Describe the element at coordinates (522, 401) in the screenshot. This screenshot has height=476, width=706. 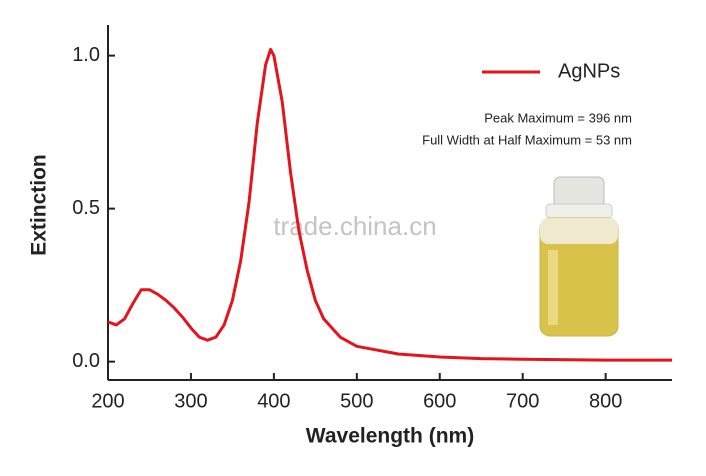
I see `x-tick-label: 700` at that location.